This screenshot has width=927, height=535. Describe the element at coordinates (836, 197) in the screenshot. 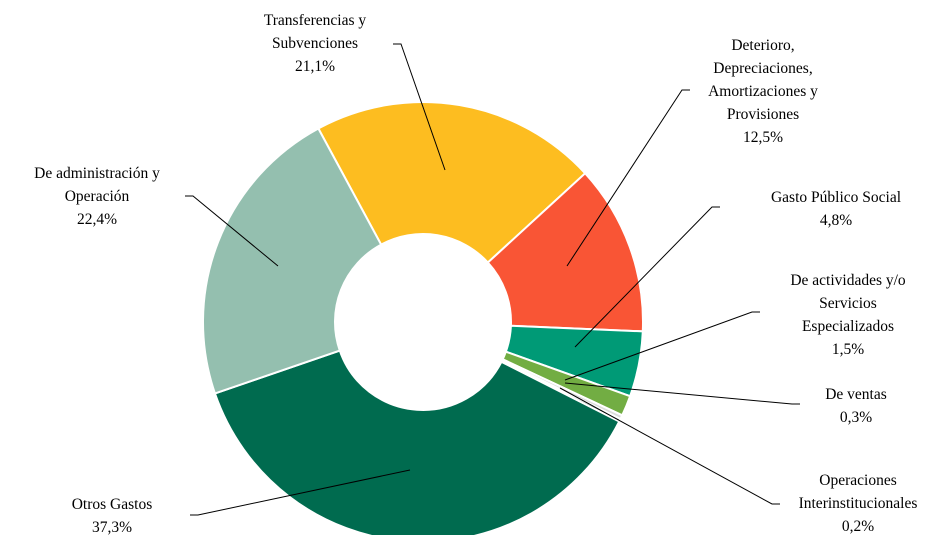

I see `category-label: Gasto Público Social` at that location.